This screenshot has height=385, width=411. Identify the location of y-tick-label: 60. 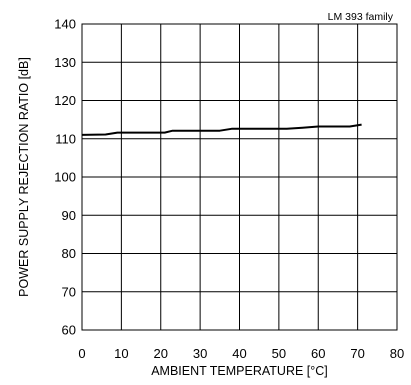
(69, 330).